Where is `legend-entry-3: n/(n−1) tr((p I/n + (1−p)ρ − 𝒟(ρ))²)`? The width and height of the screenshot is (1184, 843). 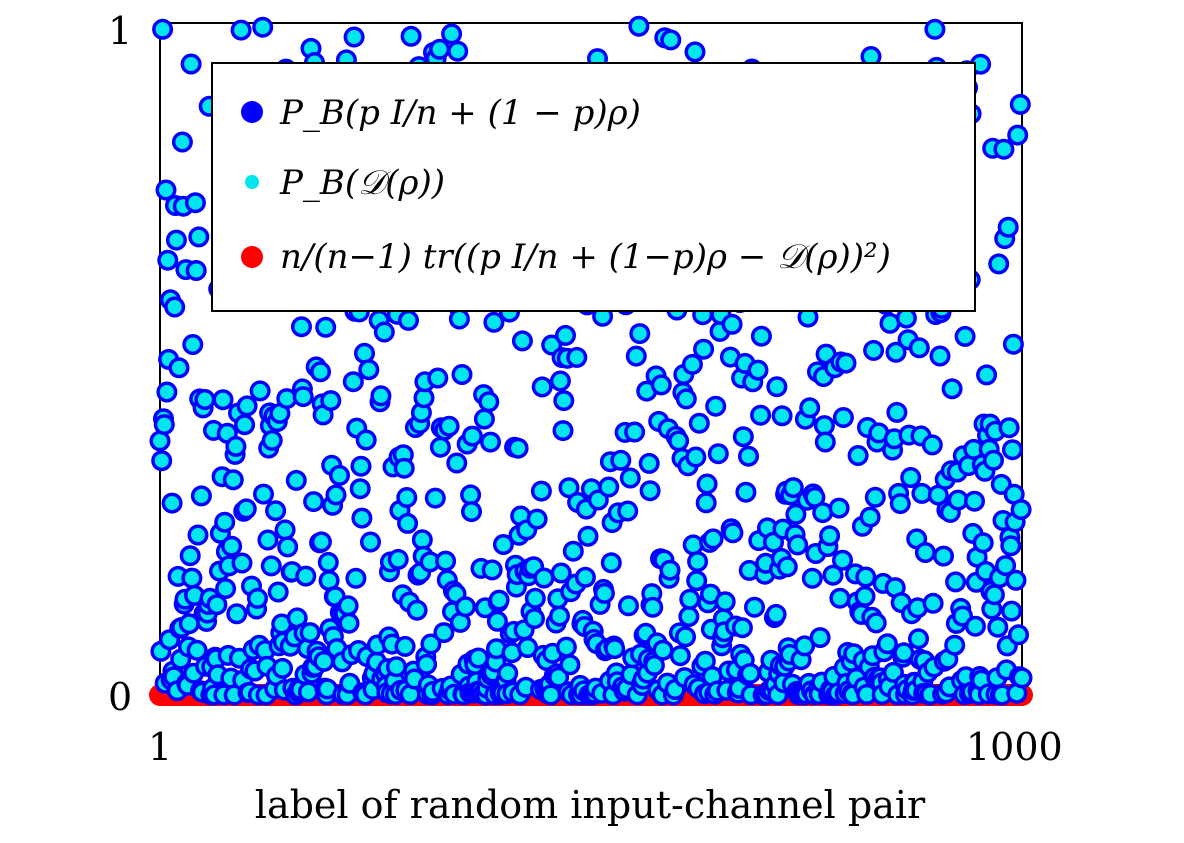
legend-entry-3: n/(n−1) tr((p I/n + (1−p)ρ − 𝒟(ρ))²) is located at coordinates (566, 257).